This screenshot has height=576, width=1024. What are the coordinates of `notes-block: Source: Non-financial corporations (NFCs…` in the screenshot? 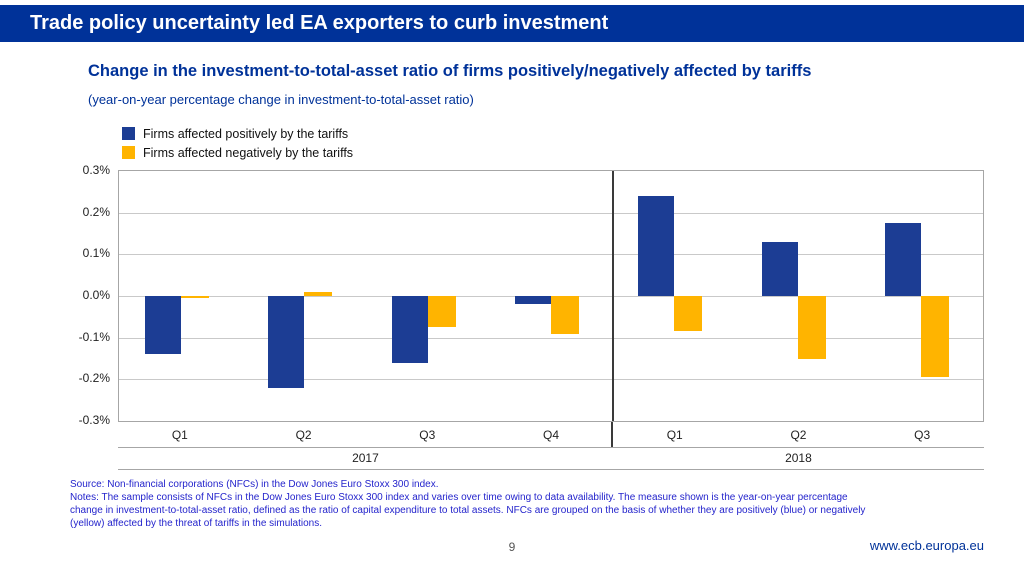 It's located at (470, 504).